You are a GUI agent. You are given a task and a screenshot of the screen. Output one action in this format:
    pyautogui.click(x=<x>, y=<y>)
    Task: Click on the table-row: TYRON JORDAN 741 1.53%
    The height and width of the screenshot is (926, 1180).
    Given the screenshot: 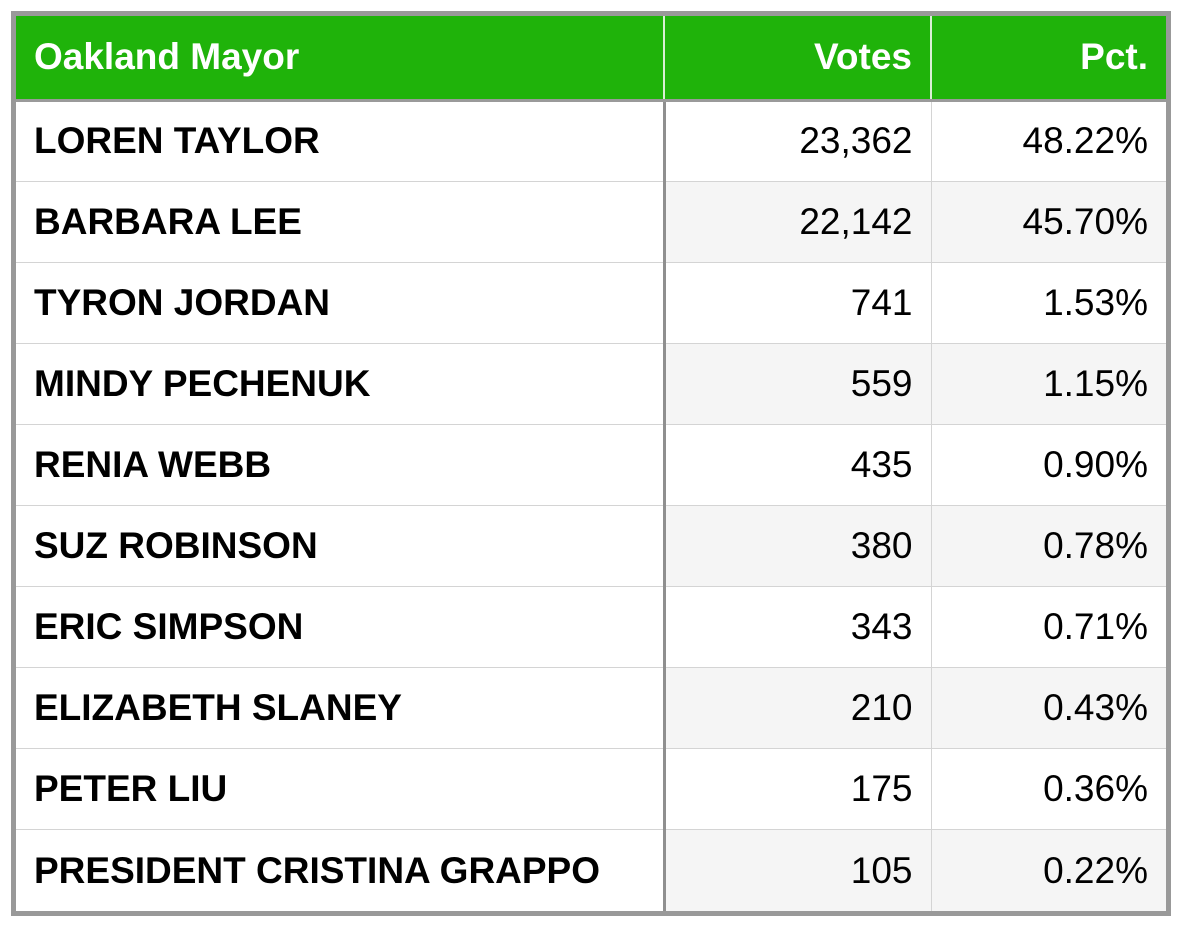 What is the action you would take?
    pyautogui.click(x=591, y=303)
    